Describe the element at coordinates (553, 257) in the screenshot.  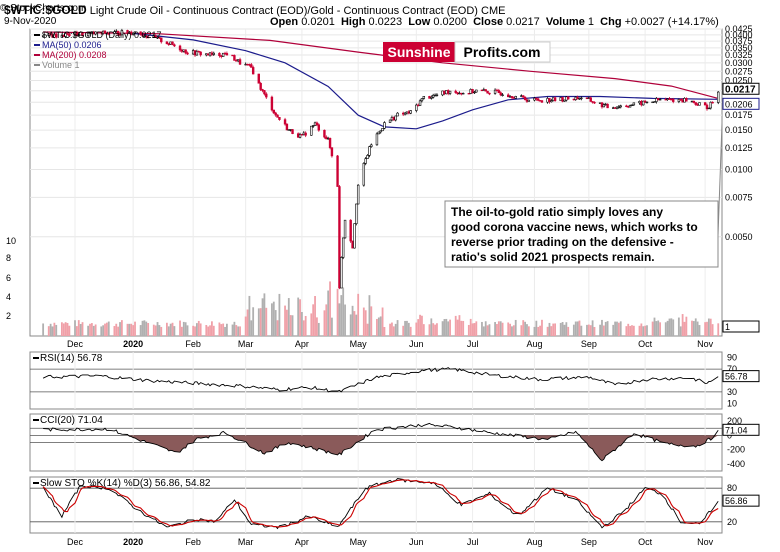
I see `annotation-line: ratio's solid 2021 prospects remain.` at that location.